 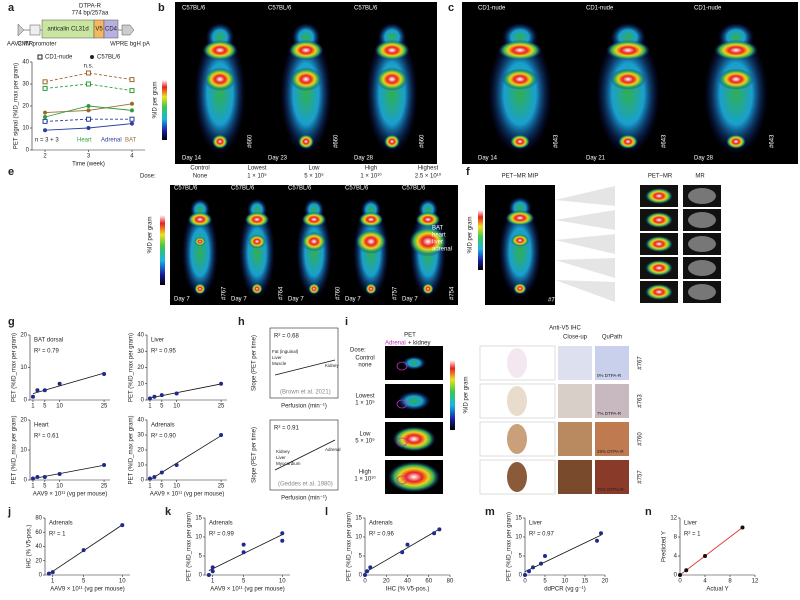 What do you see at coordinates (304, 407) in the screenshot?
I see `x-label: Perfusion (min⁻¹)` at bounding box center [304, 407].